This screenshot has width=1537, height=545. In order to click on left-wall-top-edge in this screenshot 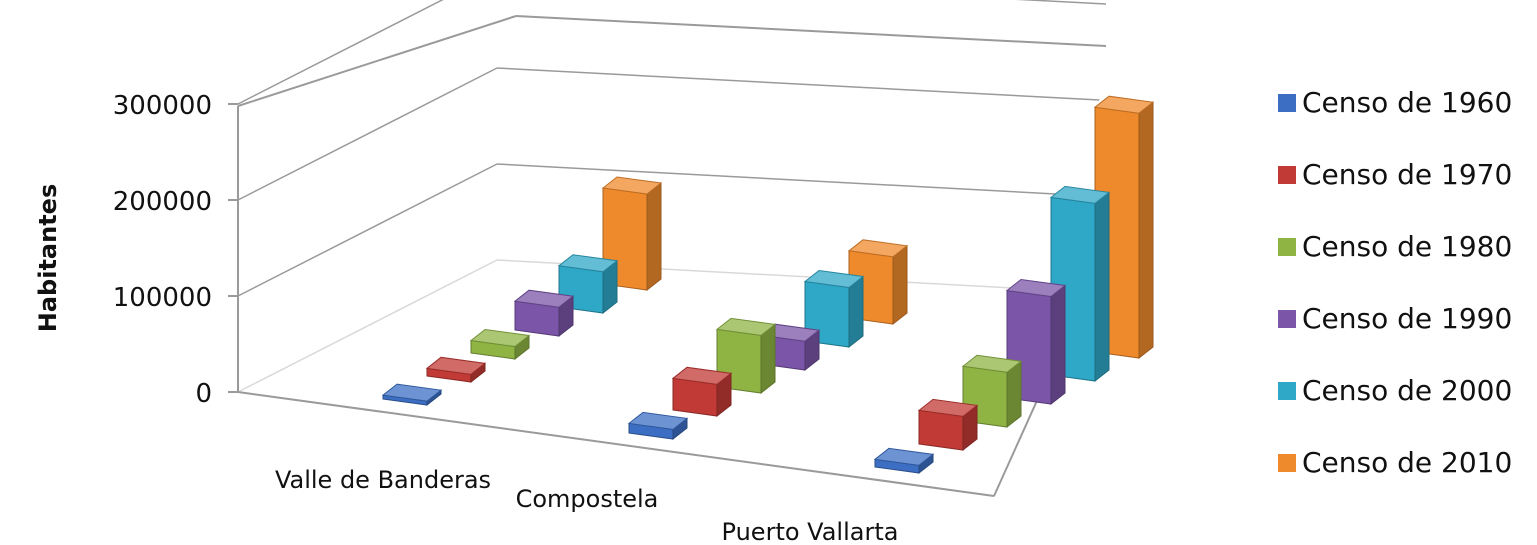, I will do `click(377, 61)`.